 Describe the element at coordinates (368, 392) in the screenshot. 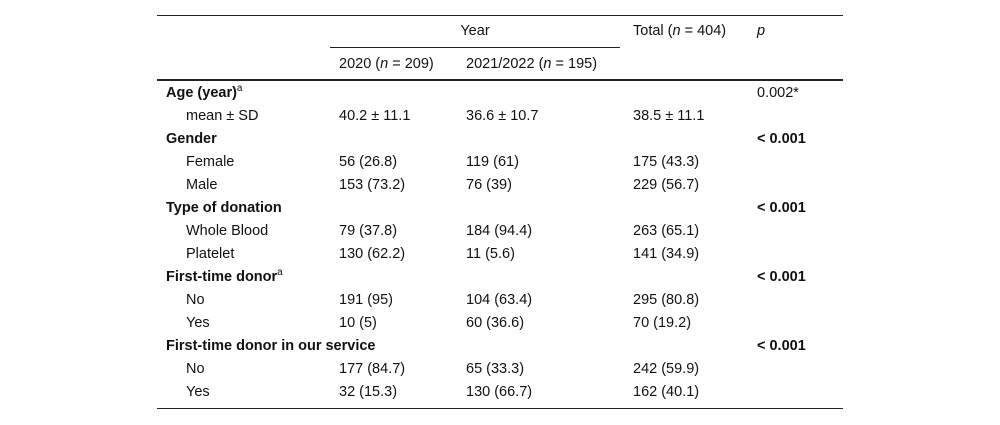

I see `cell: 32 (15.3)` at that location.